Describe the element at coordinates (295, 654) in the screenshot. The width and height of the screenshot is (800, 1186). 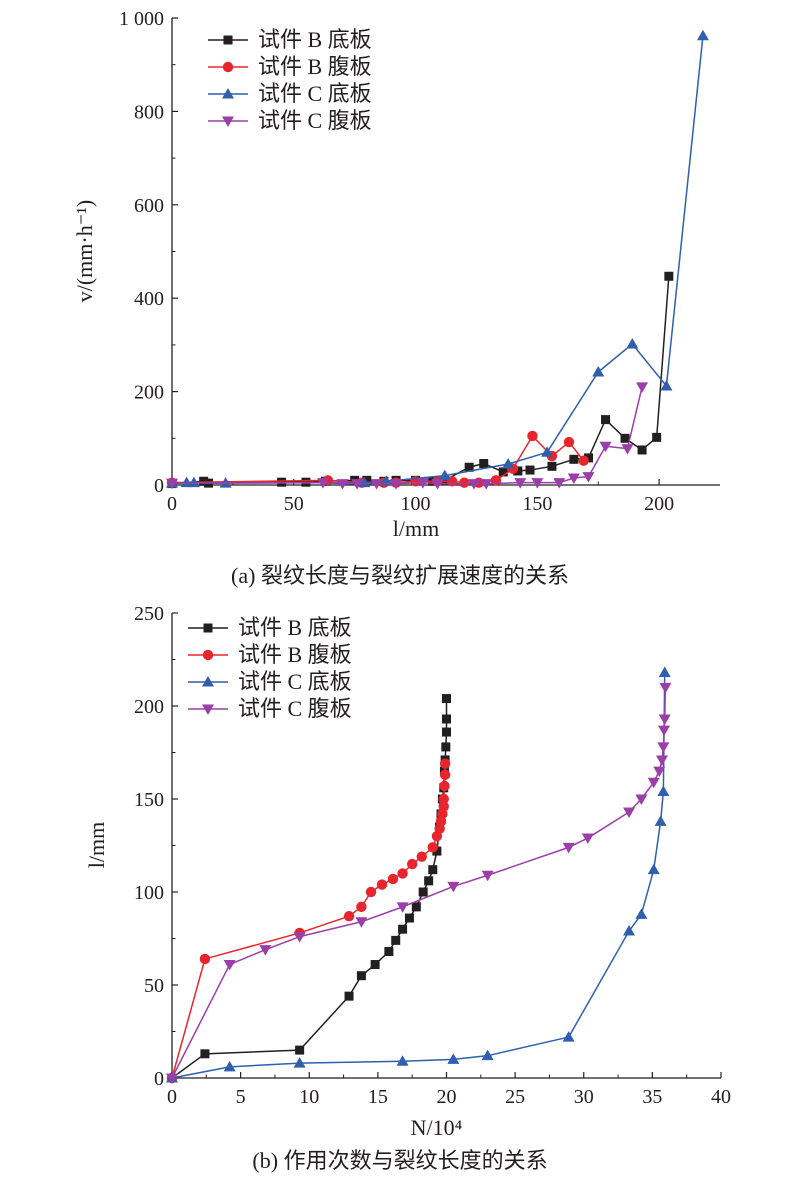
I see `legend-label: 试件 B 腹板` at that location.